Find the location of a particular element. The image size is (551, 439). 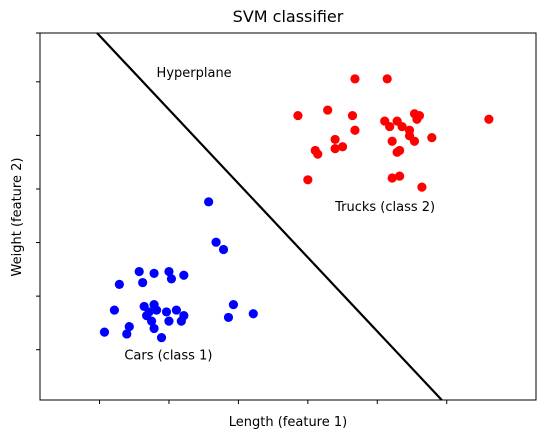

x-axis-label: Length (feature 1) is located at coordinates (288, 422).